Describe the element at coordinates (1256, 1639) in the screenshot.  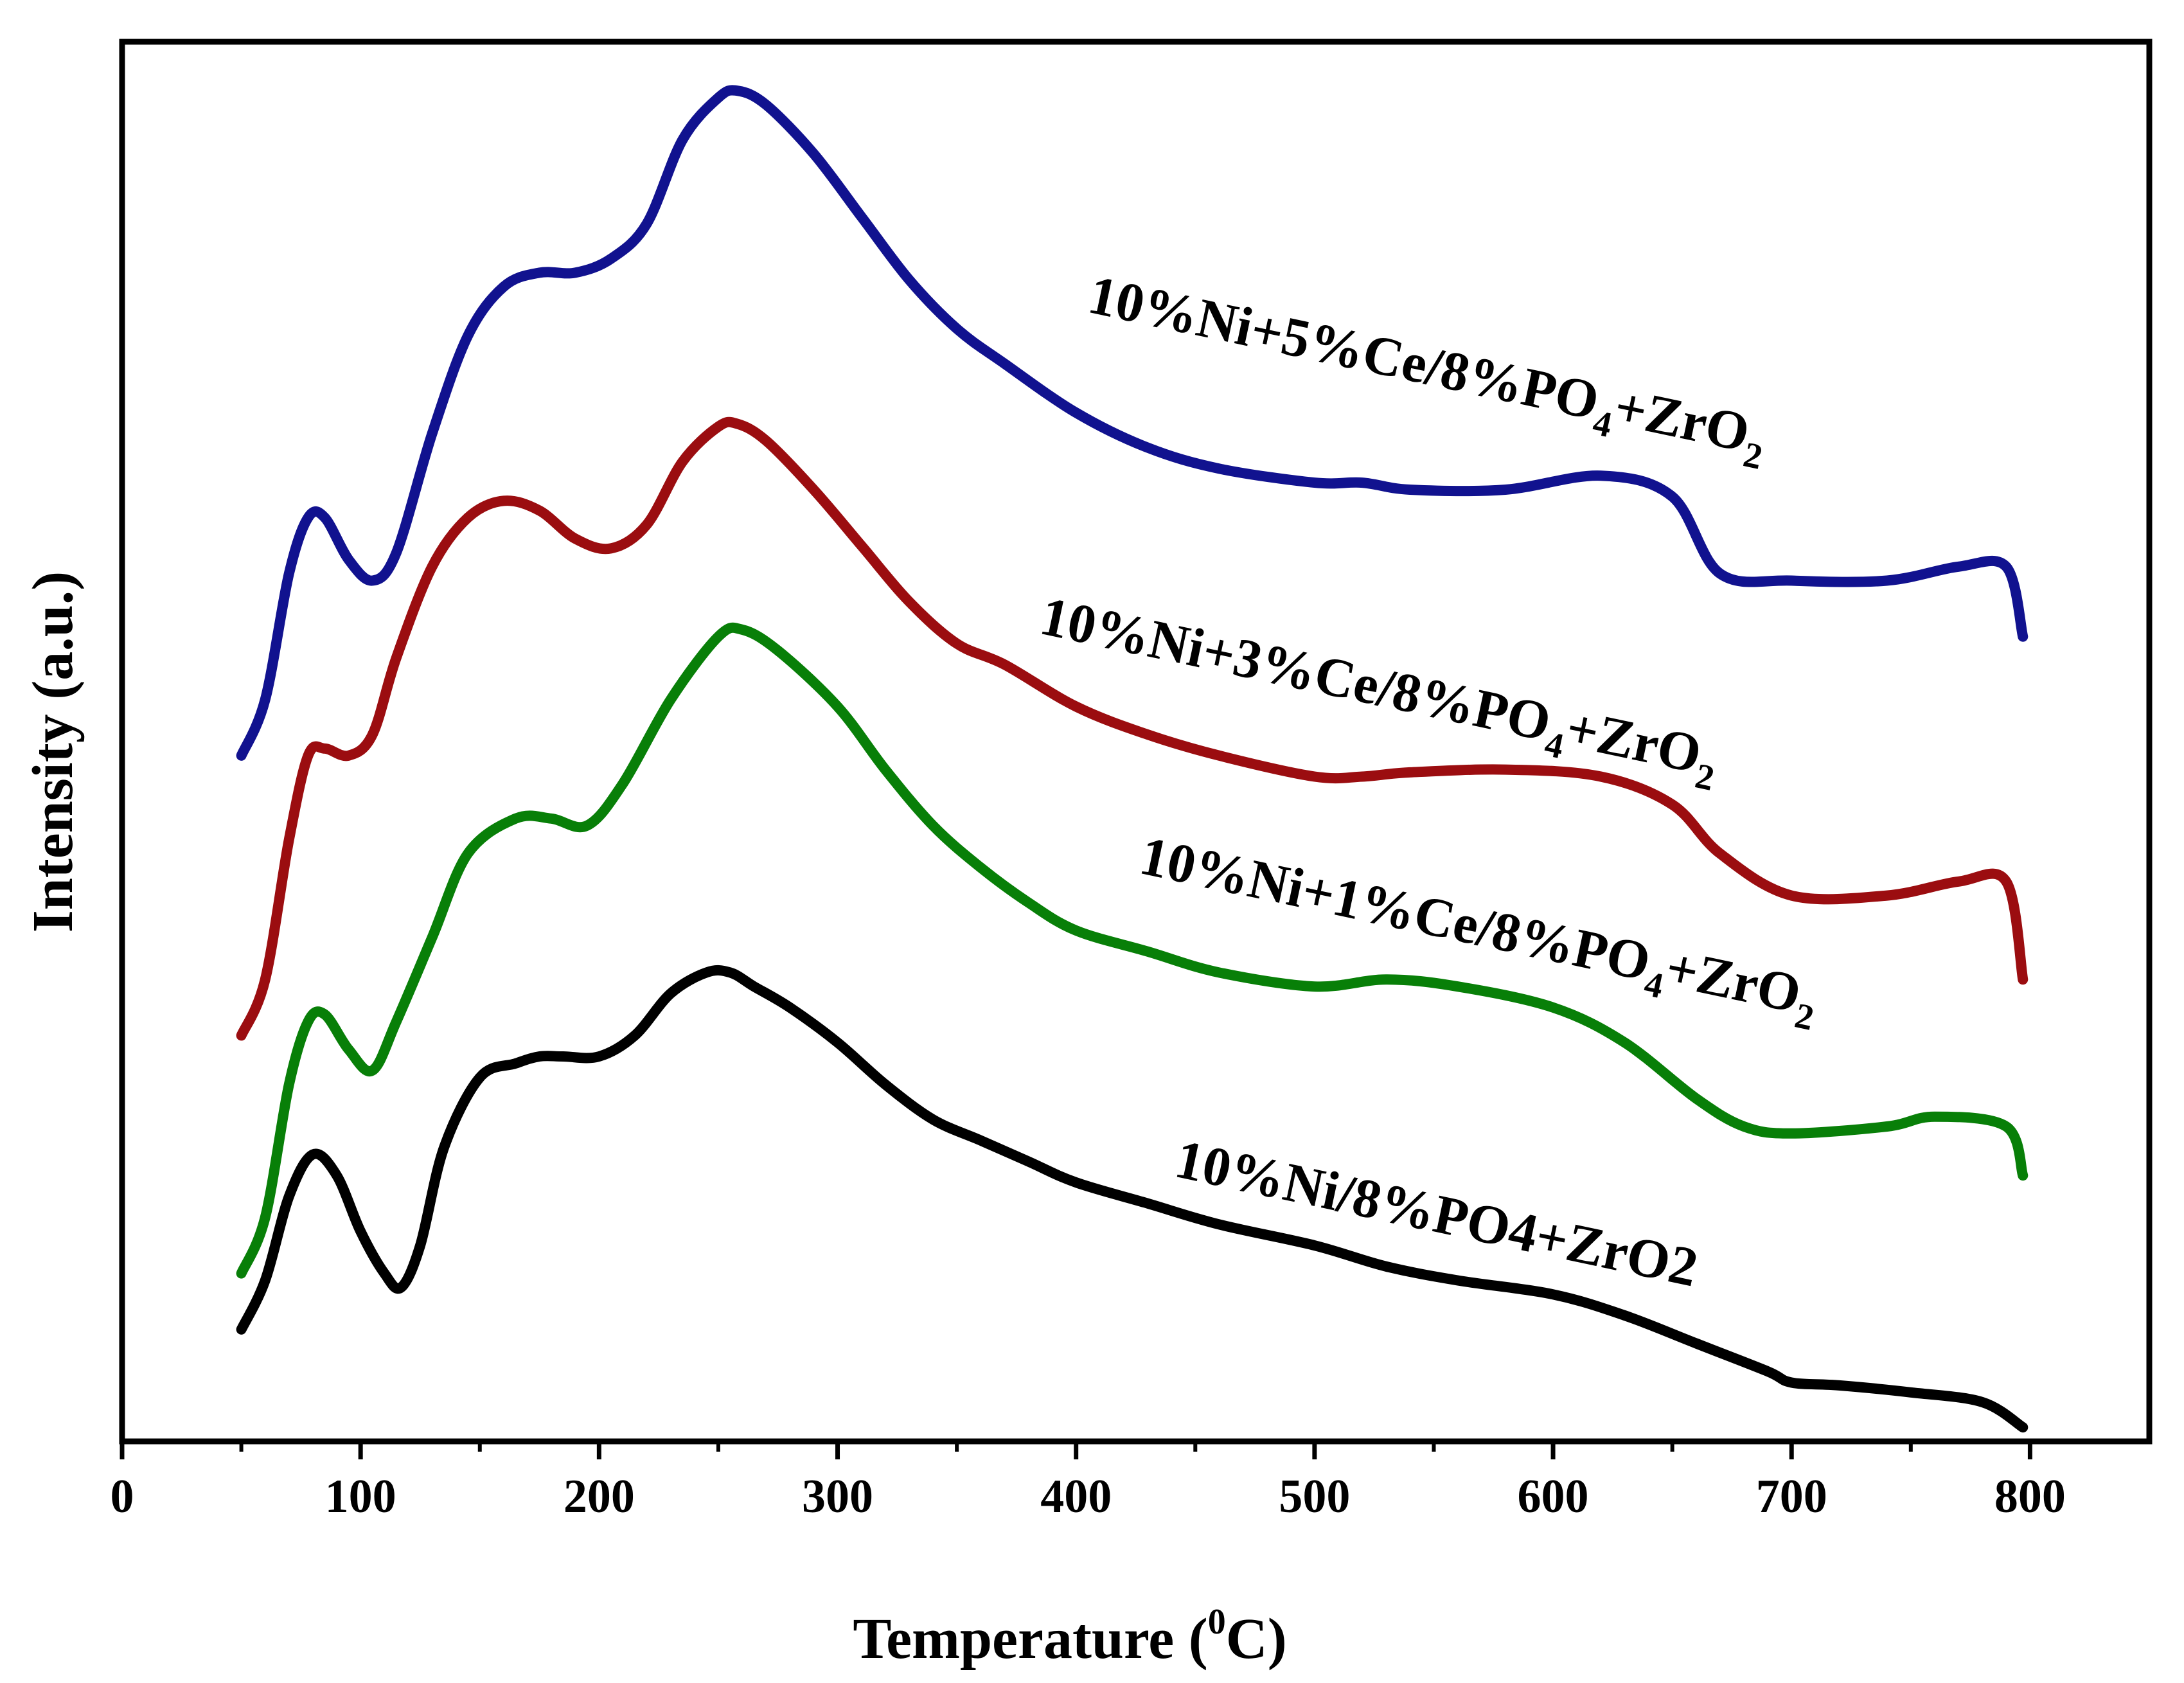
I see `x-axis-title-unit: C)` at that location.